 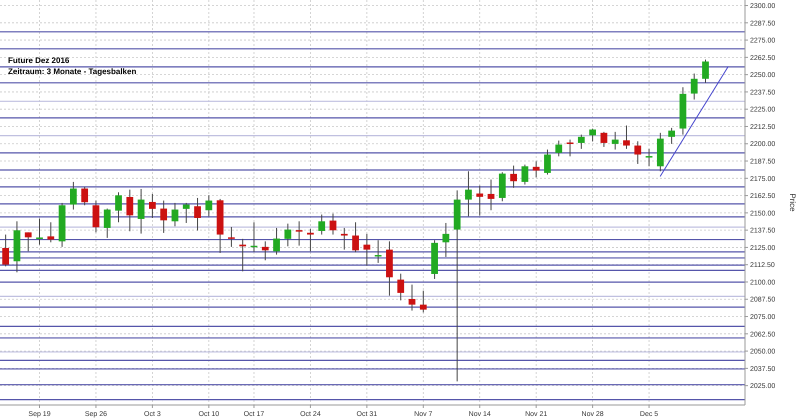 What do you see at coordinates (694, 121) in the screenshot?
I see `line-series` at bounding box center [694, 121].